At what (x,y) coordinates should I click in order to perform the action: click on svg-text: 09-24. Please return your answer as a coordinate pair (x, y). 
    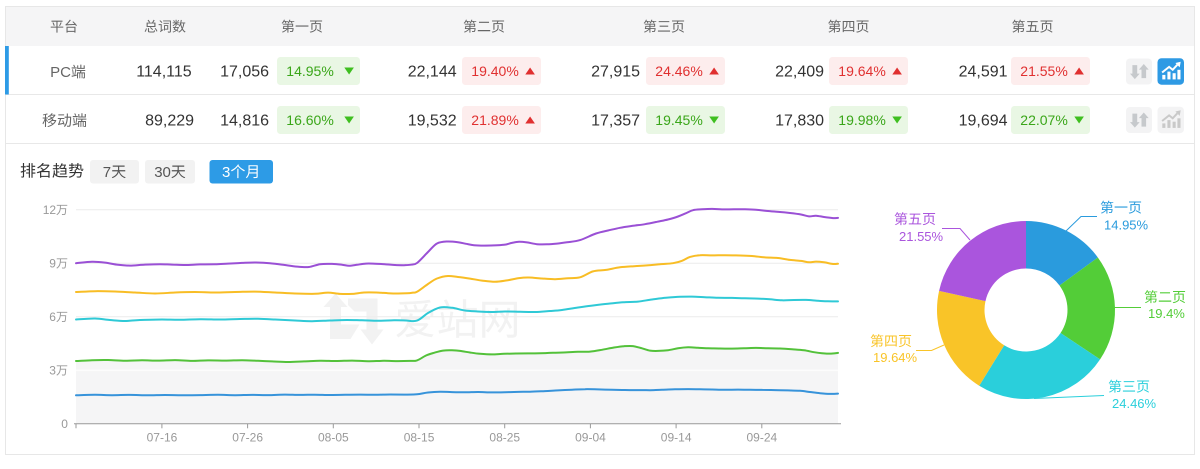
    Looking at the image, I should click on (762, 438).